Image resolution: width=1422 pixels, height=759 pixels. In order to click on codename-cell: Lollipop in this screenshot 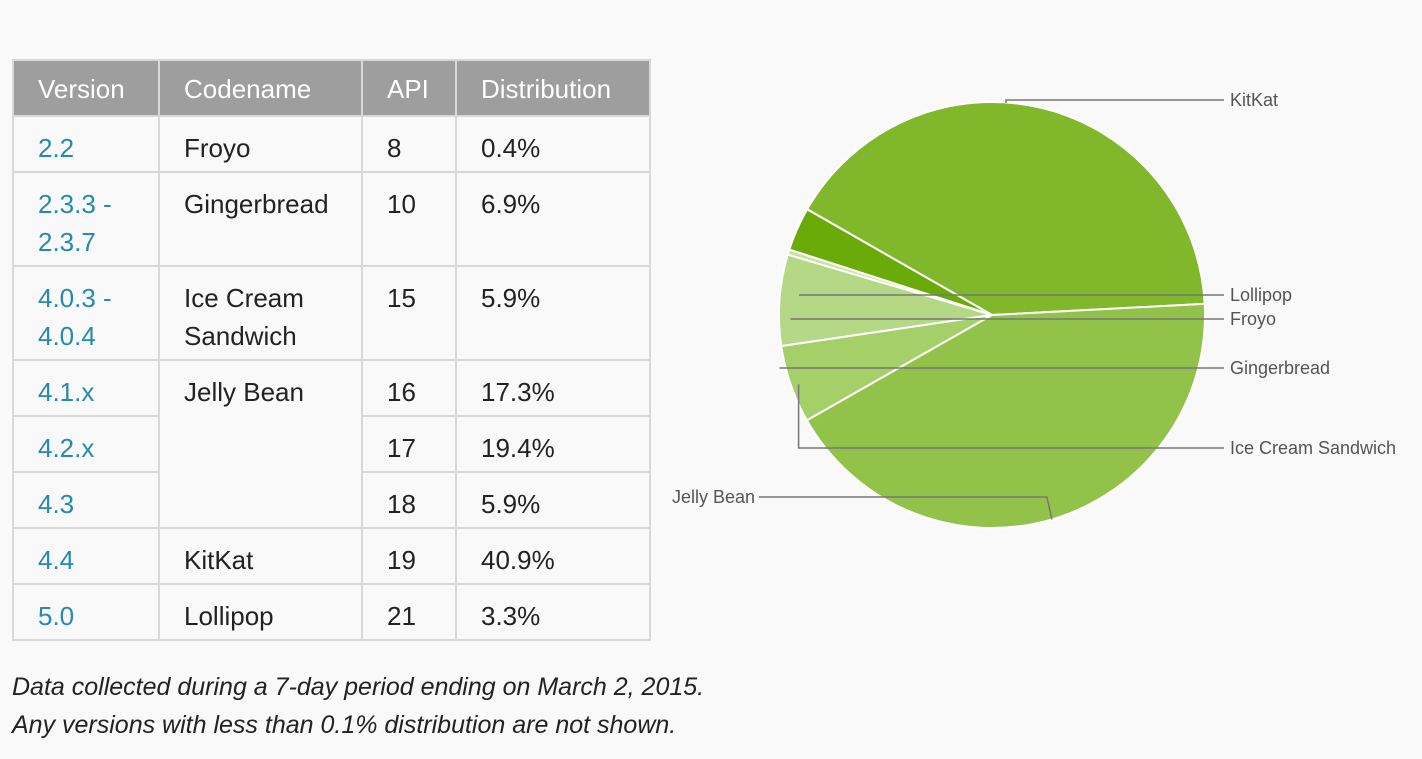, I will do `click(260, 612)`.